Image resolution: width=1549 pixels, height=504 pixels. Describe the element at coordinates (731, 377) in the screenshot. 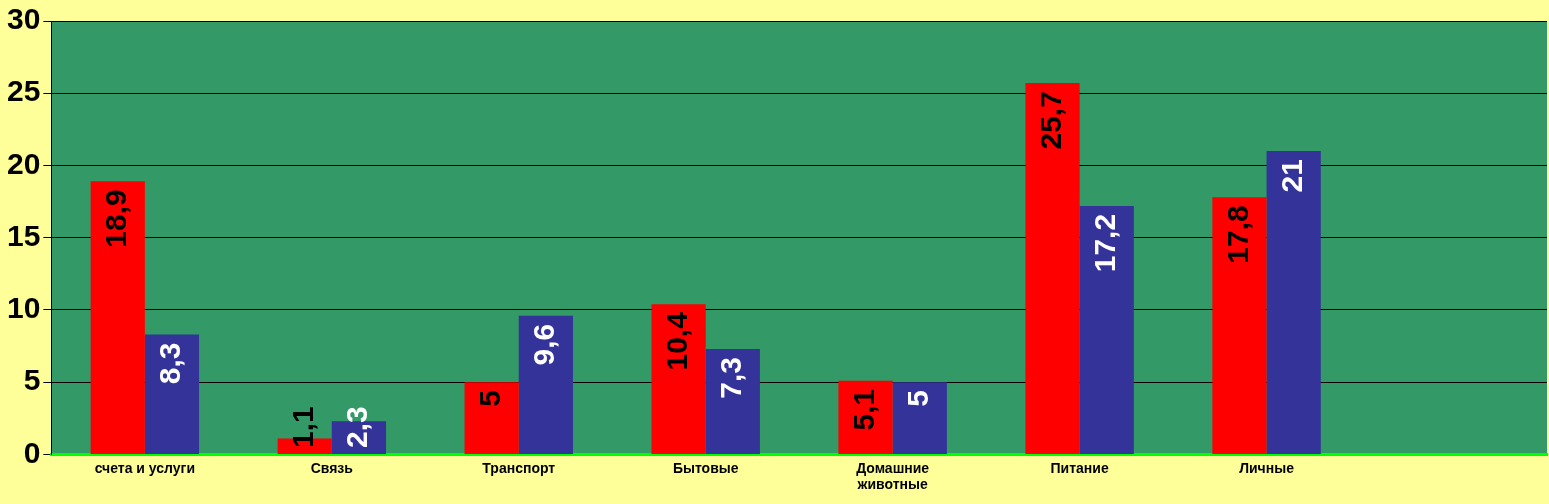

I see `data-label: 7,3` at that location.